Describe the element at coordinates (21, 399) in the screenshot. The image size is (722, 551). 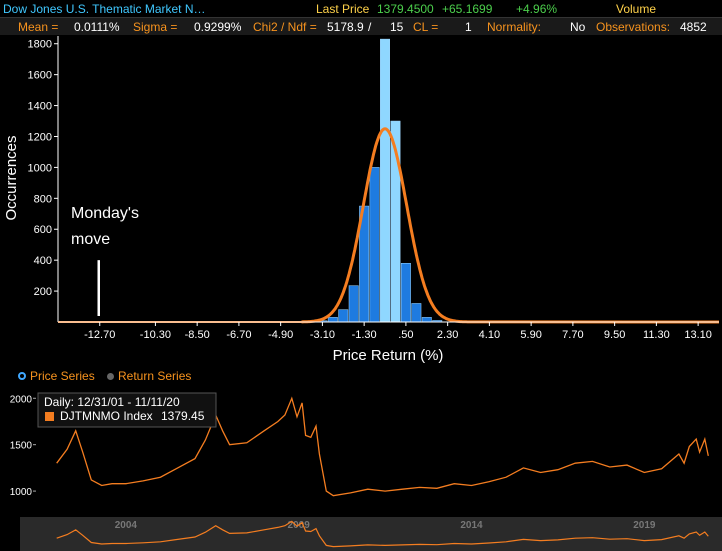
I see `price-y-tick-label: 2000` at that location.